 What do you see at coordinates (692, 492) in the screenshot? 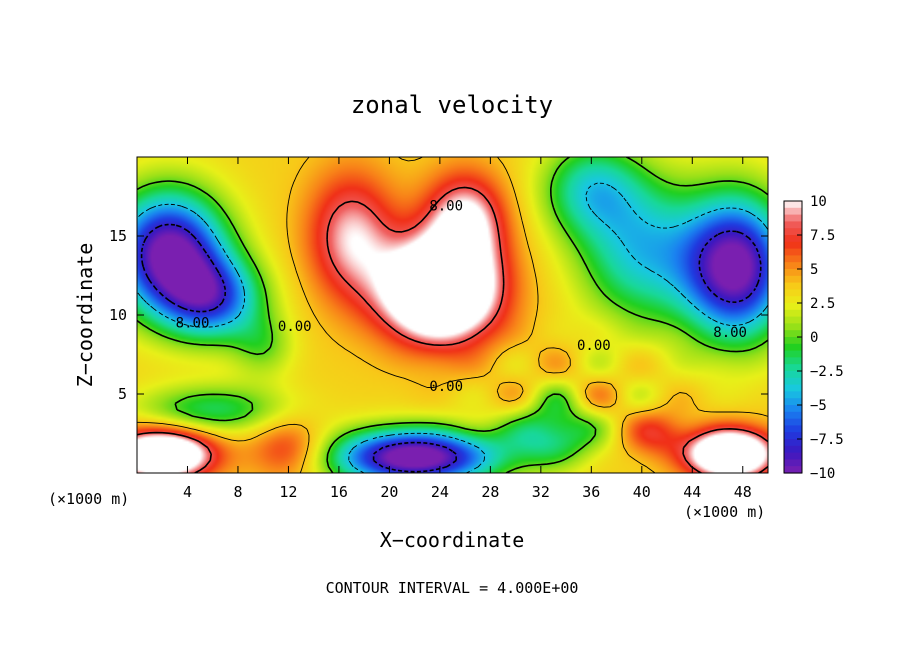
I see `x-tick-label: 44` at bounding box center [692, 492].